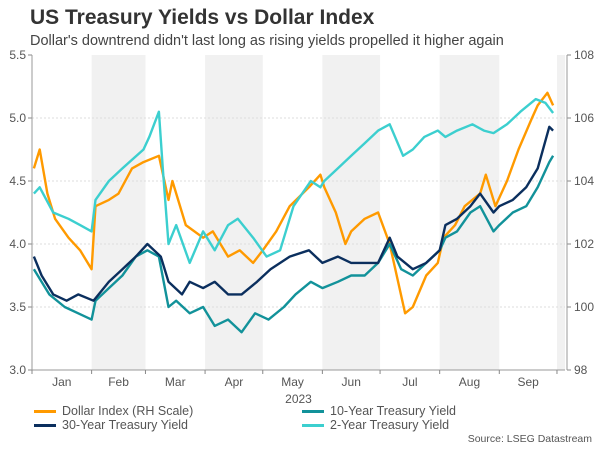  I want to click on legend-item-30y: 30-Year Treasury Yield, so click(111, 425).